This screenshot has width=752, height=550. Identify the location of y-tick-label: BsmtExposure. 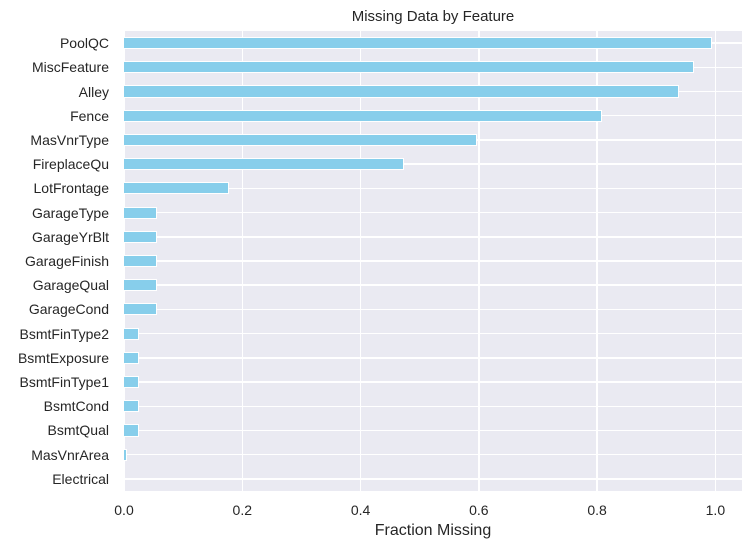
(63, 357).